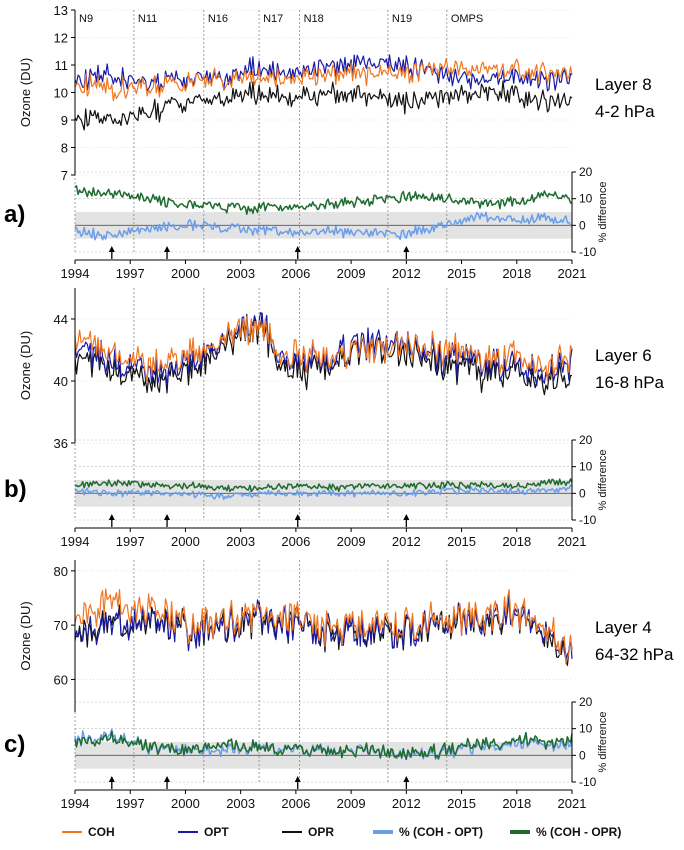 Image resolution: width=684 pixels, height=850 pixels. Describe the element at coordinates (321, 832) in the screenshot. I see `legend-label: OPR` at that location.